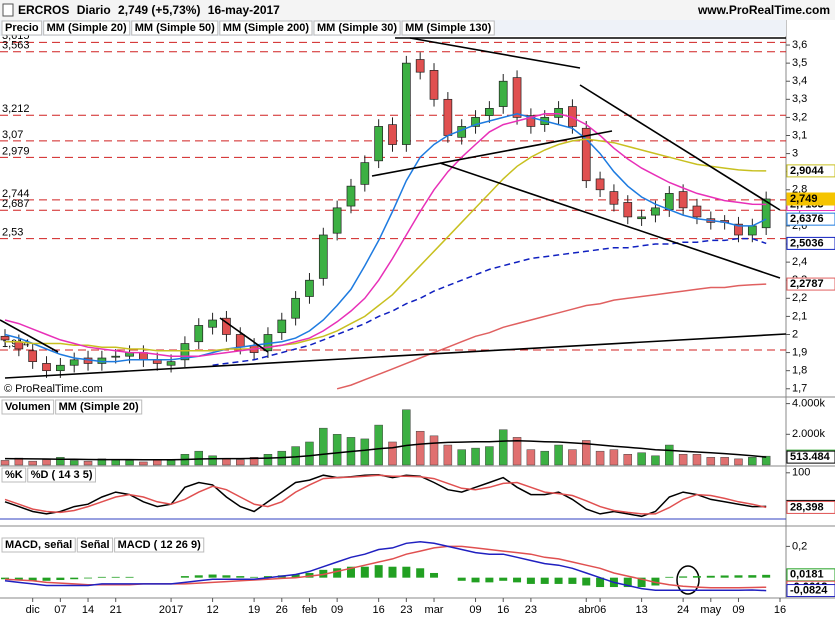 The image size is (835, 620). What do you see at coordinates (807, 284) in the screenshot?
I see `value-badge-label: 2,2787` at bounding box center [807, 284].